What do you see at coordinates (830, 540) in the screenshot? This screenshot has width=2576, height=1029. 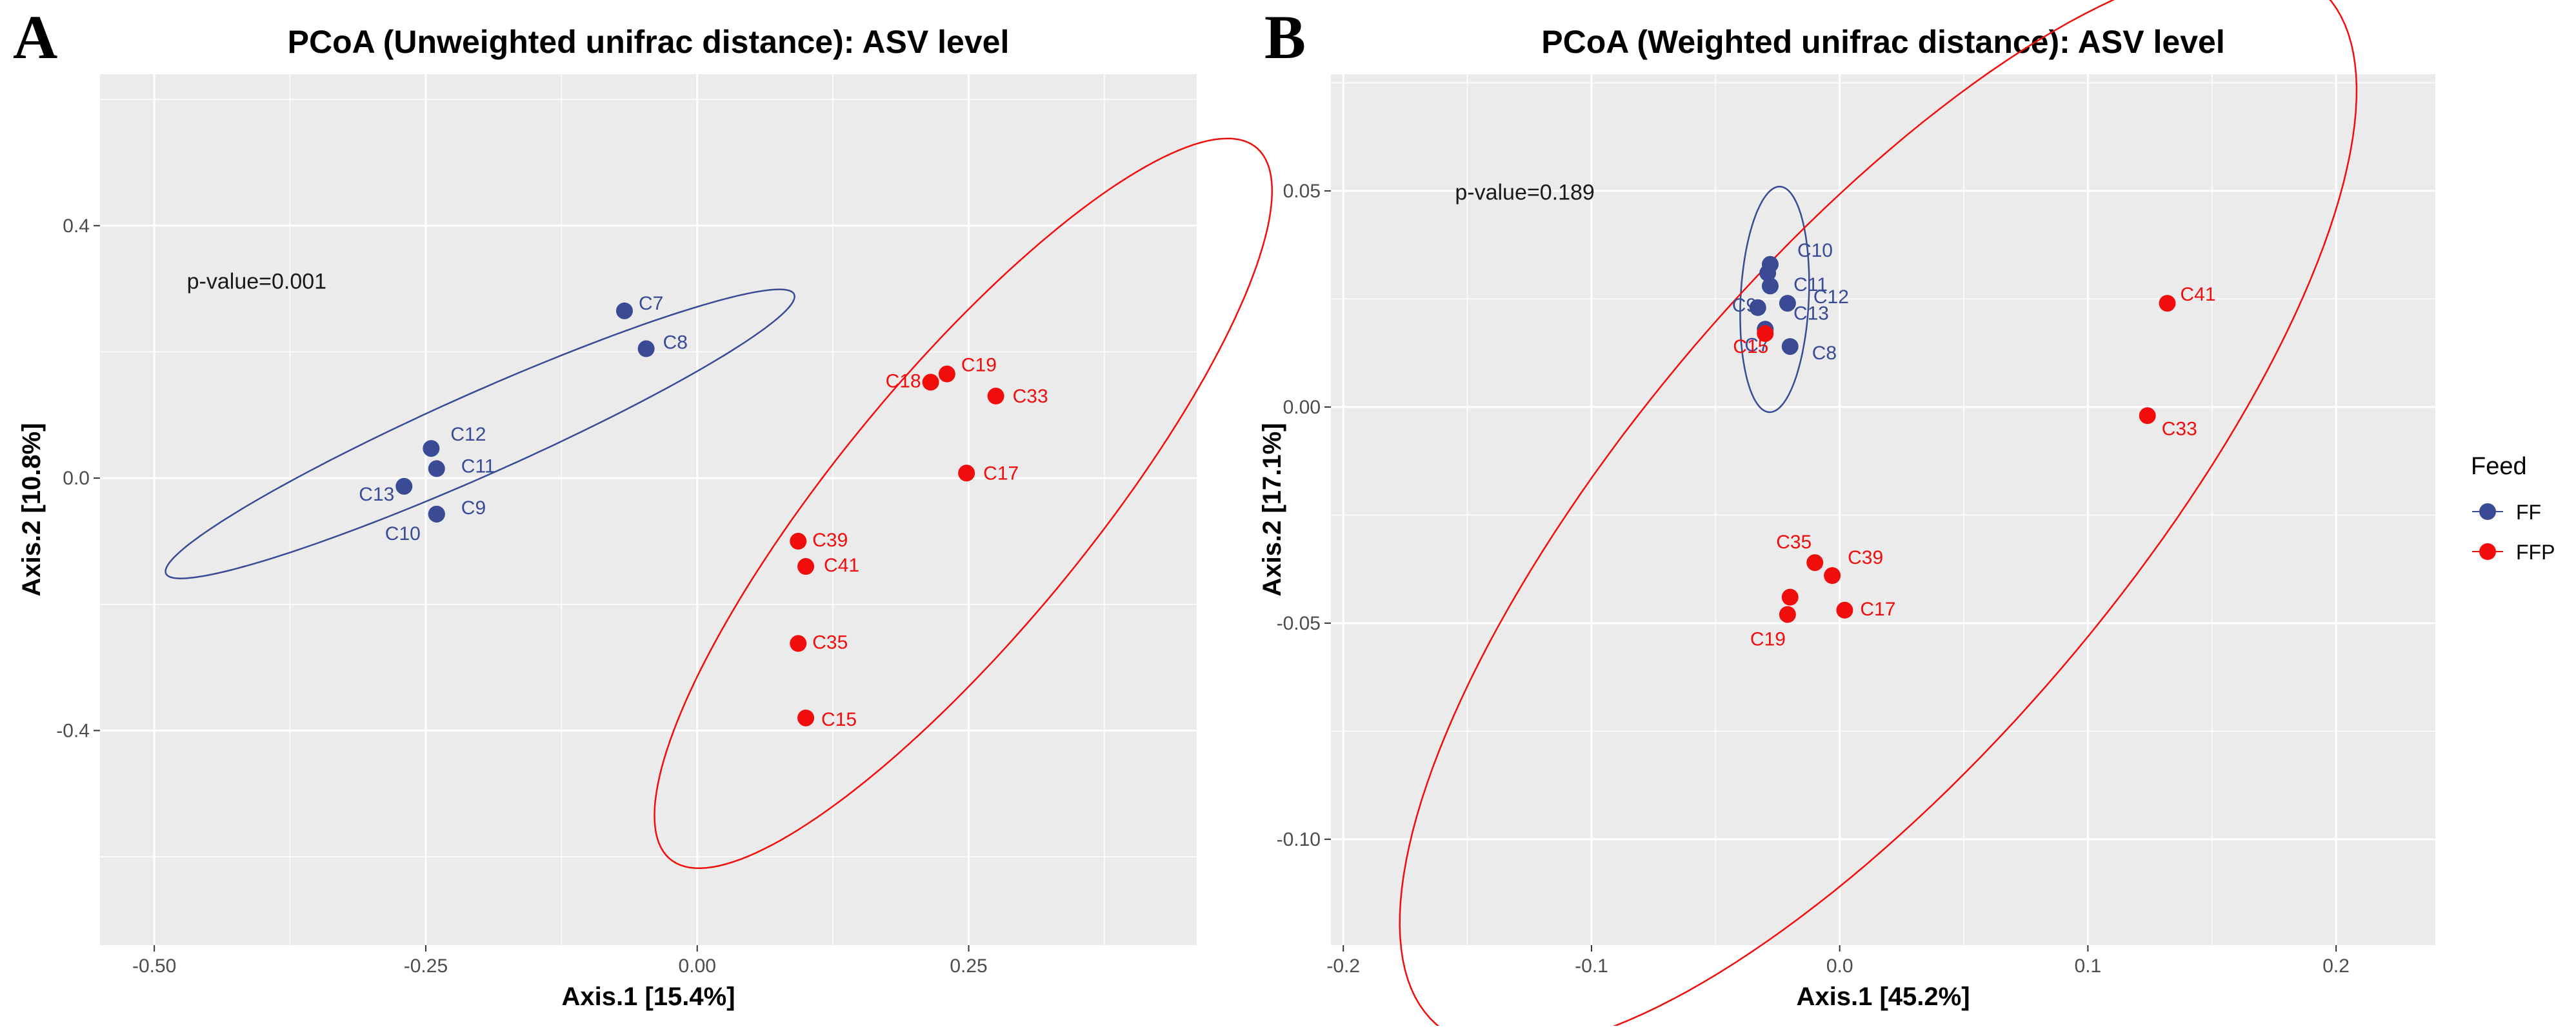 I see `point-label-c39-a: C39` at bounding box center [830, 540].